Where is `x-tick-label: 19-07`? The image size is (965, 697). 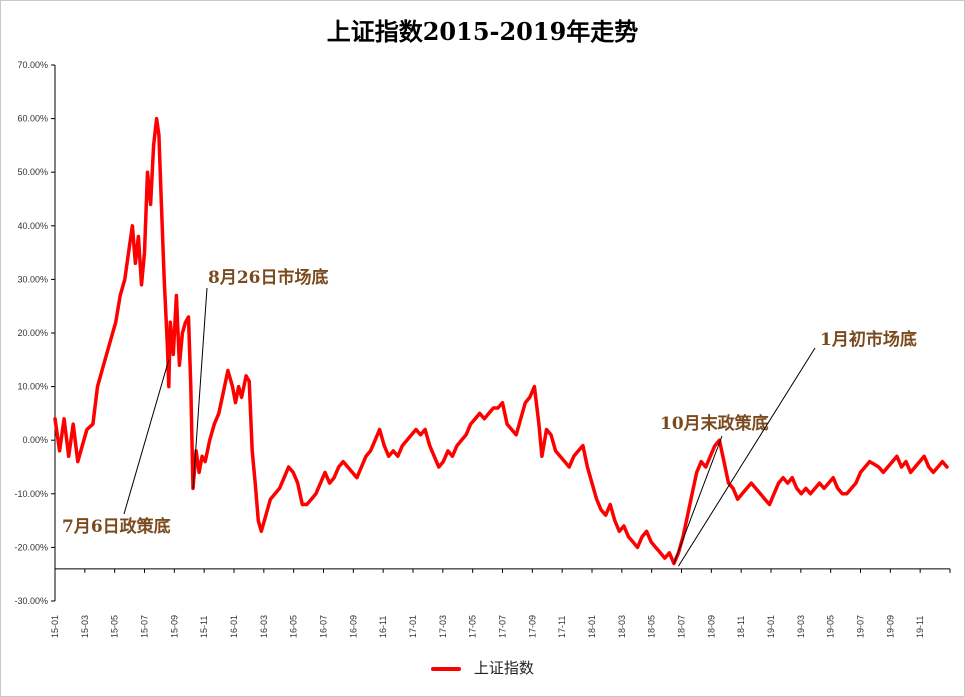 x-tick-label: 19-07 is located at coordinates (861, 626).